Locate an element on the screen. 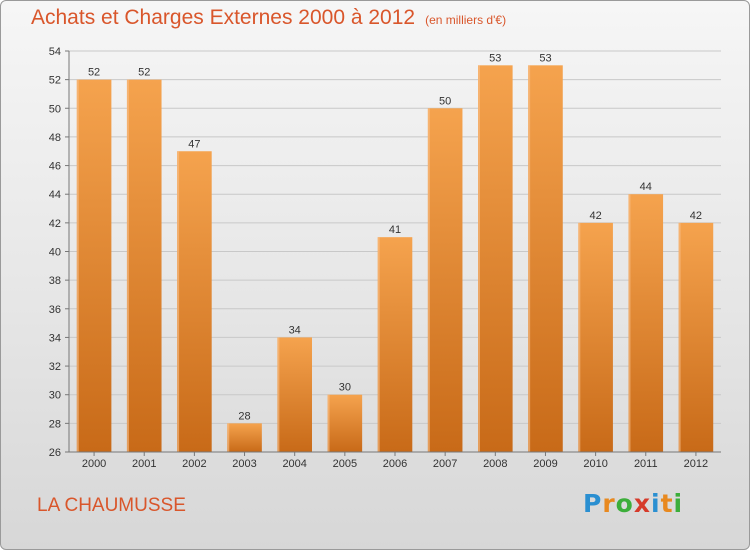 This screenshot has height=550, width=750. bar-value-label: 50 is located at coordinates (445, 101).